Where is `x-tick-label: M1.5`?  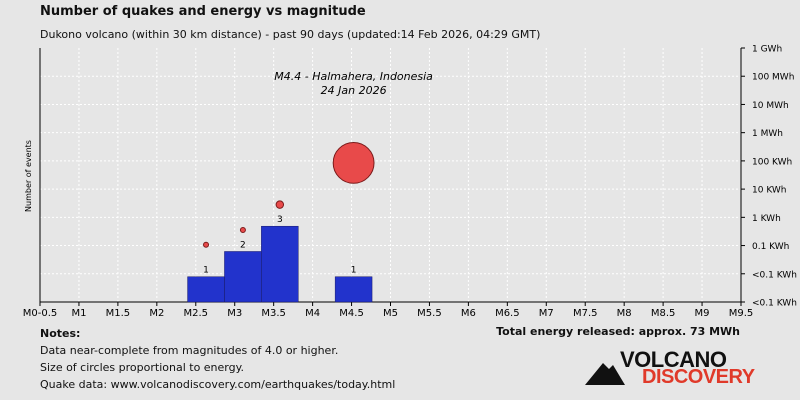
x-tick-label: M1.5 is located at coordinates (118, 313).